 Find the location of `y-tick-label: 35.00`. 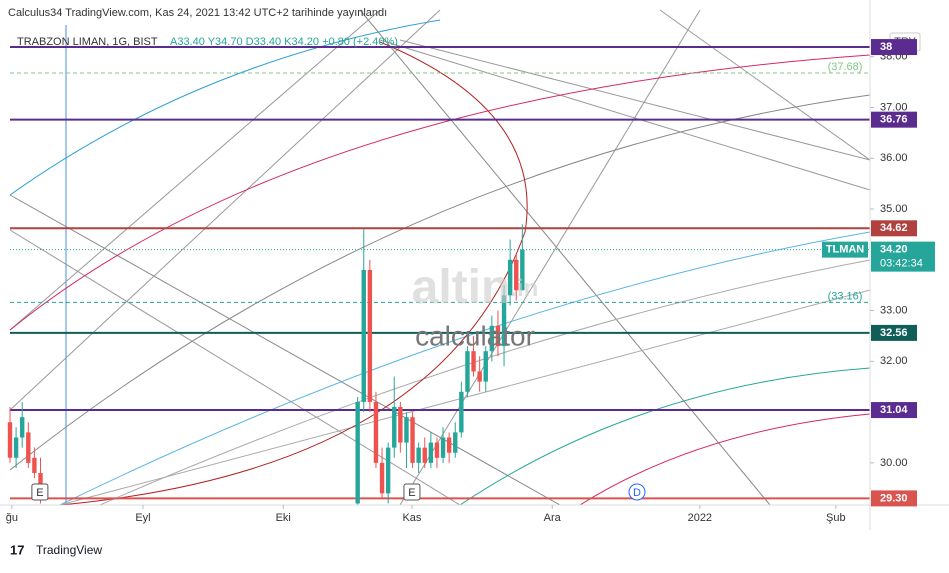

y-tick-label: 35.00 is located at coordinates (894, 209).